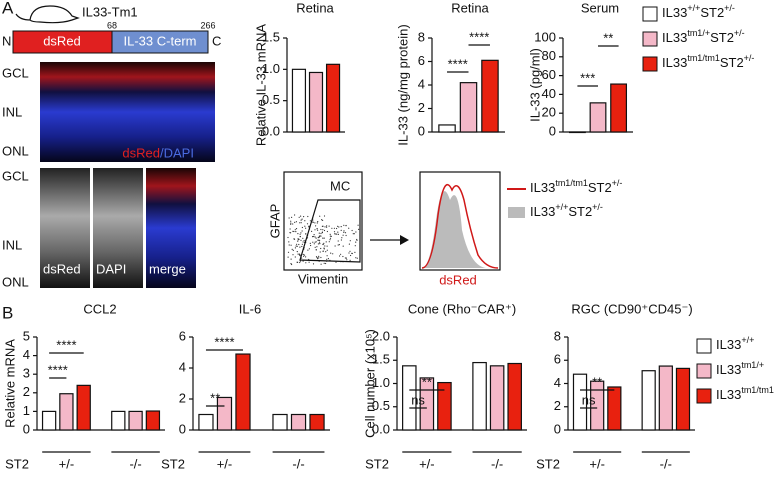 The height and width of the screenshot is (481, 782). What do you see at coordinates (111, 268) in the screenshot?
I see `channel-label: DAPI` at bounding box center [111, 268].